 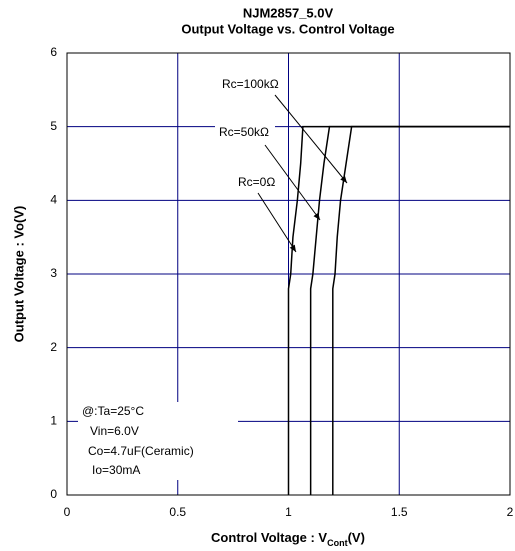 I want to click on x-label-sub: Cont, so click(x=337, y=543).